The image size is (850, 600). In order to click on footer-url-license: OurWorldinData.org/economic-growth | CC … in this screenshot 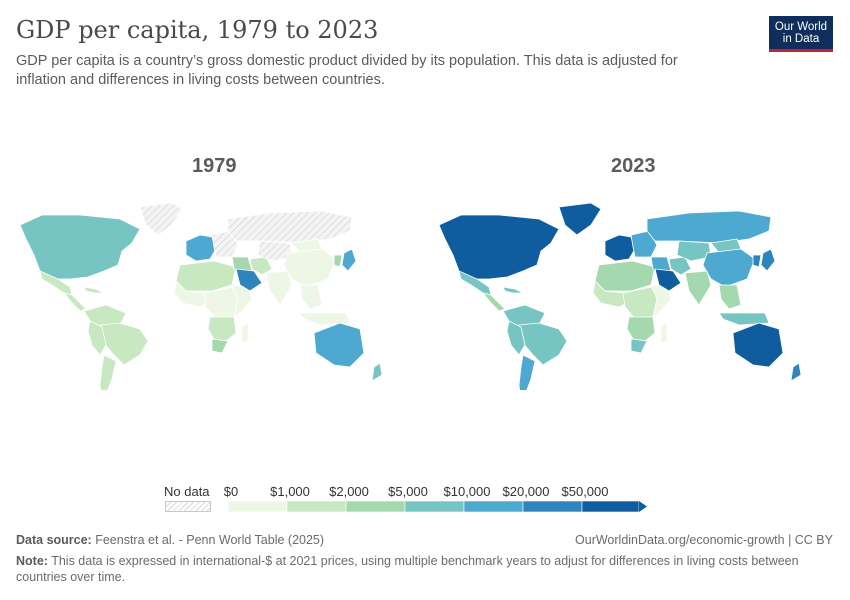, I will do `click(704, 540)`.